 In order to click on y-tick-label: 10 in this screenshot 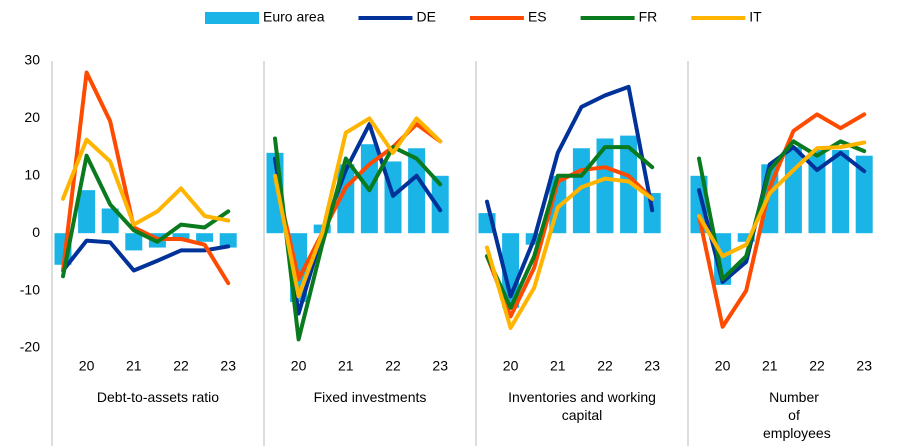, I will do `click(32, 175)`.